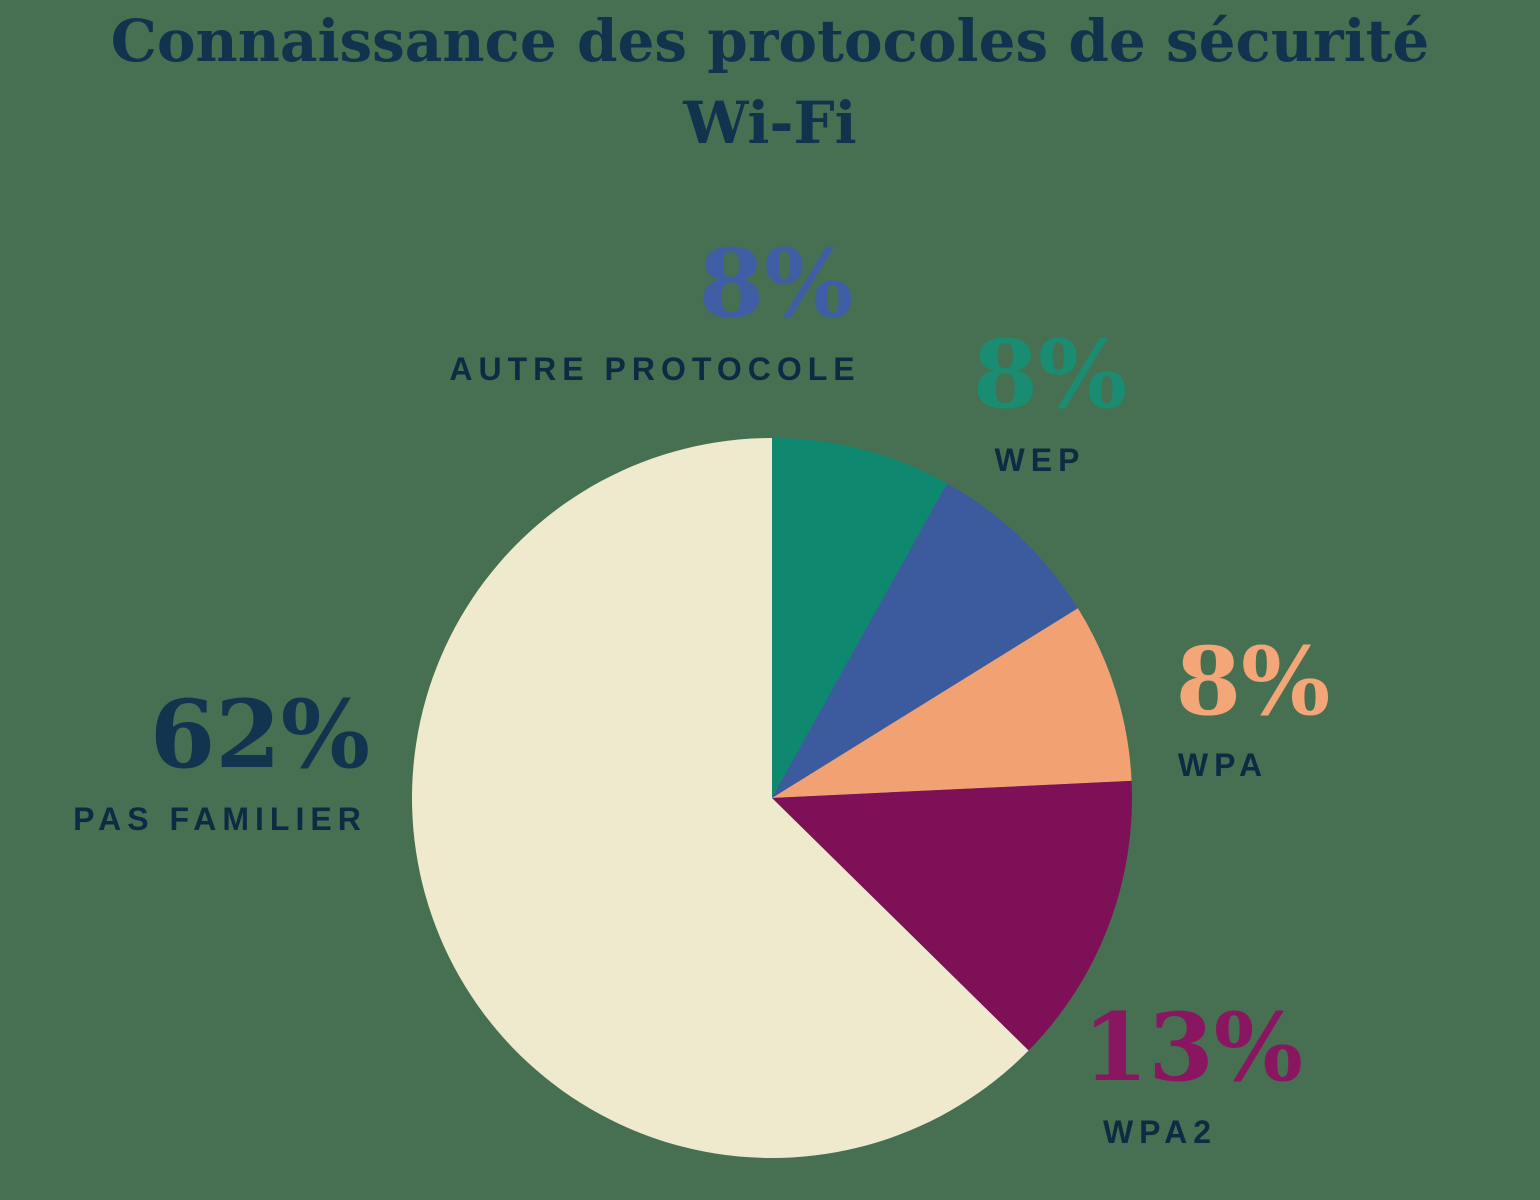 This screenshot has width=1540, height=1200. What do you see at coordinates (1040, 460) in the screenshot?
I see `slice-label-wep: WEP` at bounding box center [1040, 460].